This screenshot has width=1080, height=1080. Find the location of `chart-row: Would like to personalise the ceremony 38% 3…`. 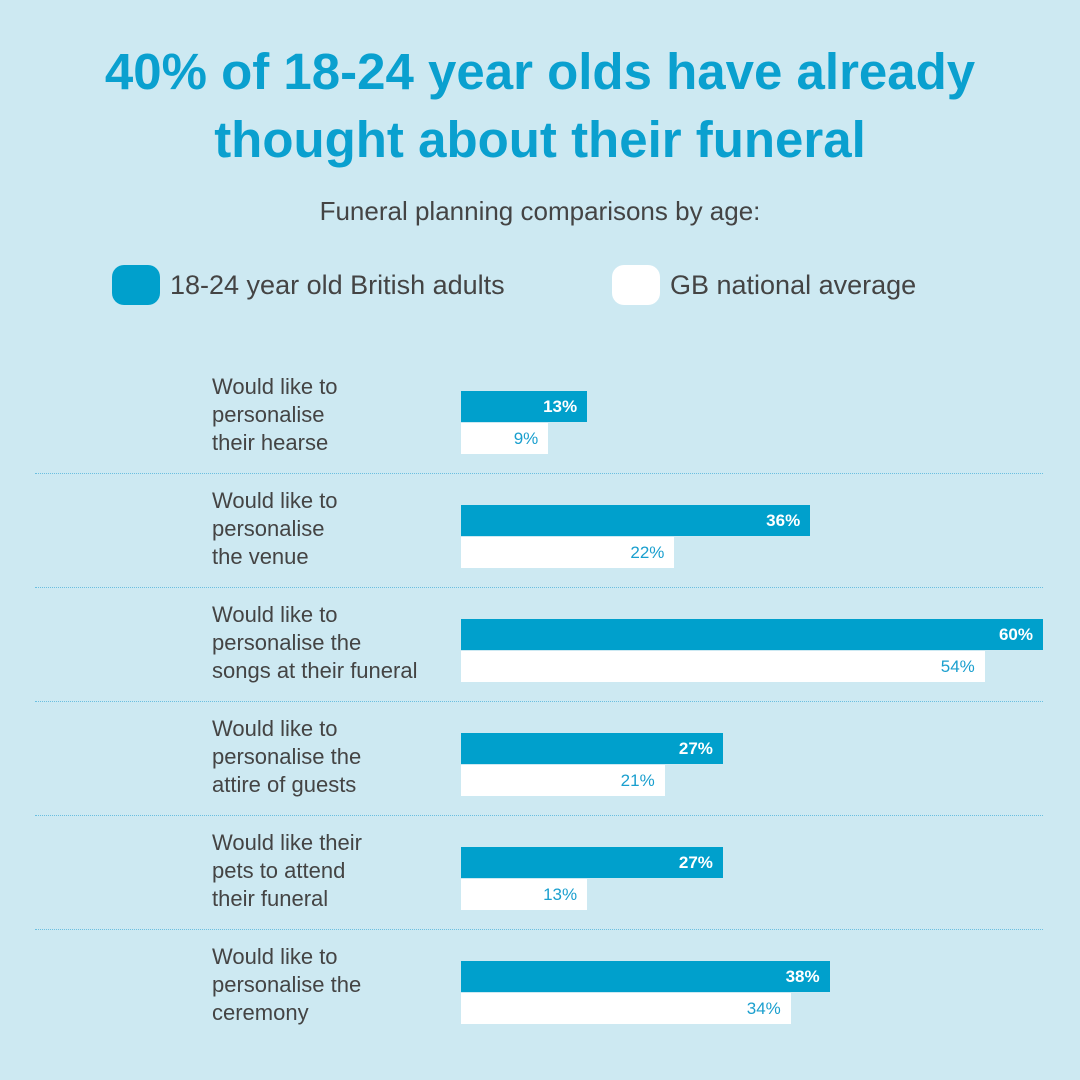

chart-row: Would like to personalise the ceremony 38% 3… is located at coordinates (540, 987).